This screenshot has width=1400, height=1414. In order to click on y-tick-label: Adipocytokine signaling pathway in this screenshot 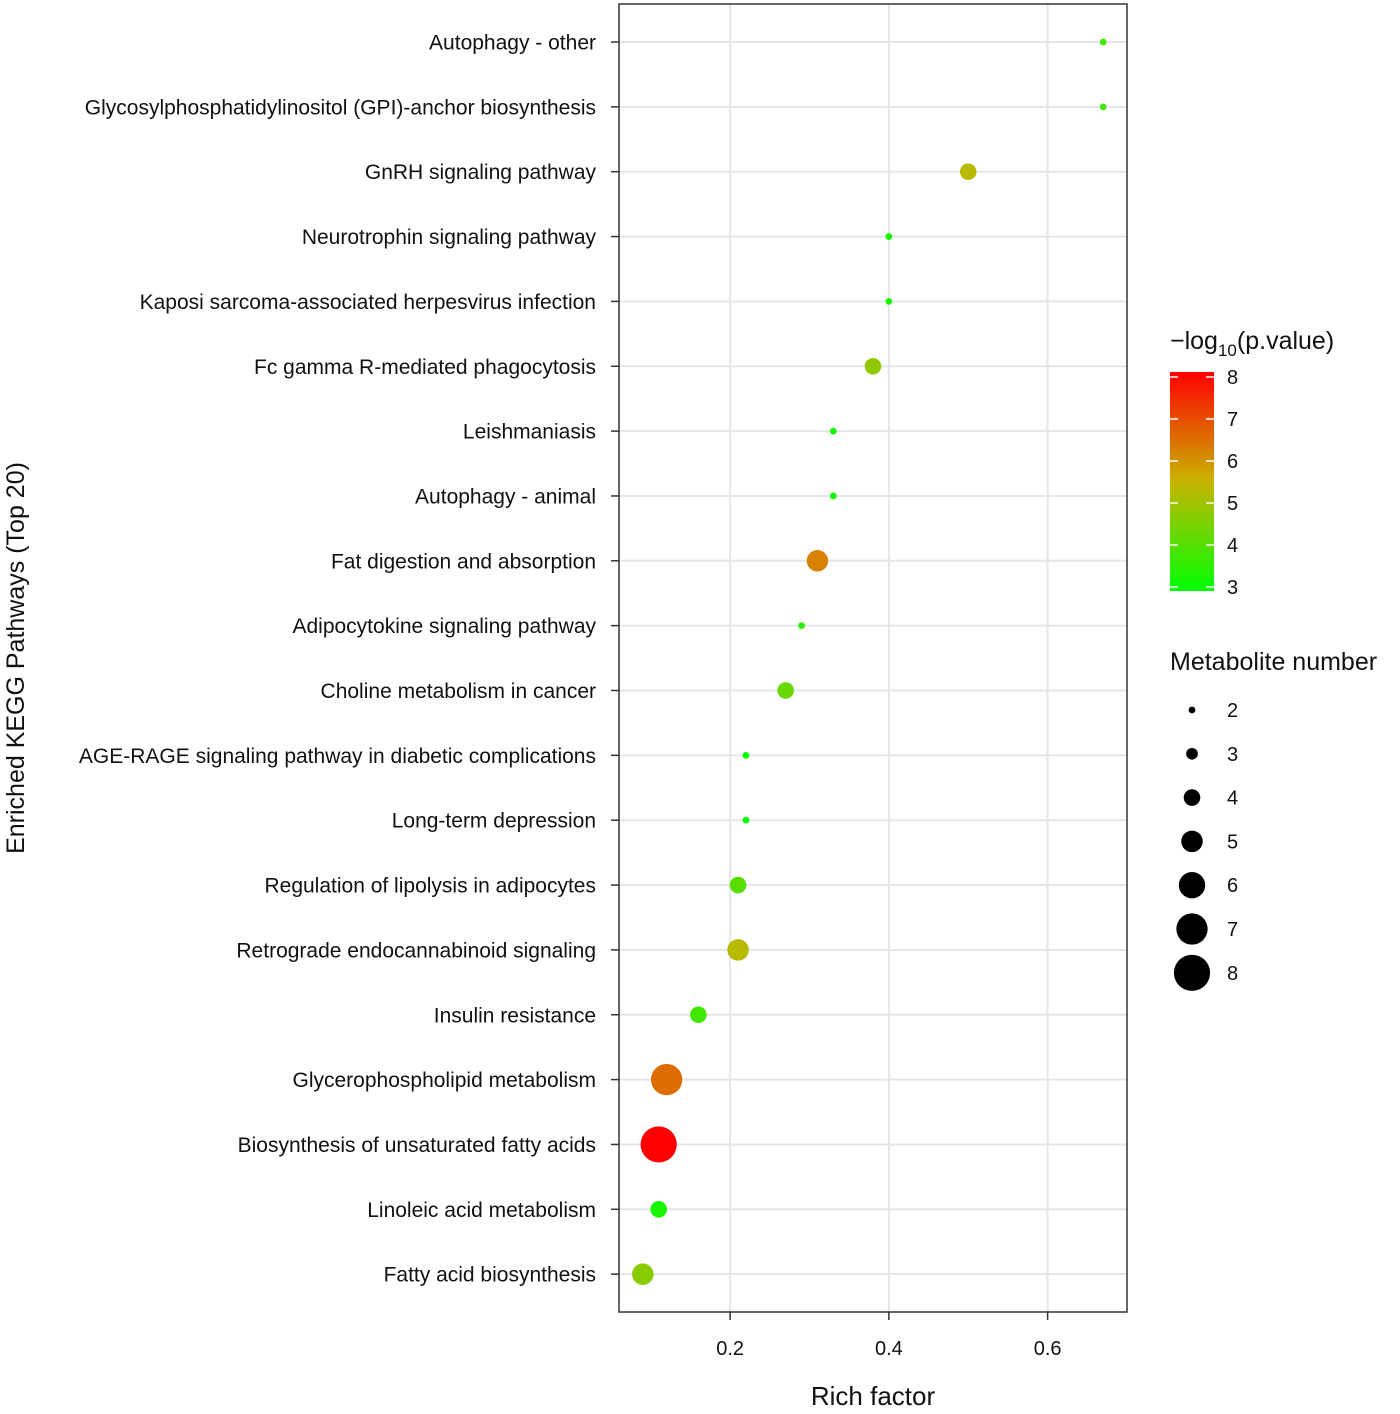, I will do `click(444, 626)`.